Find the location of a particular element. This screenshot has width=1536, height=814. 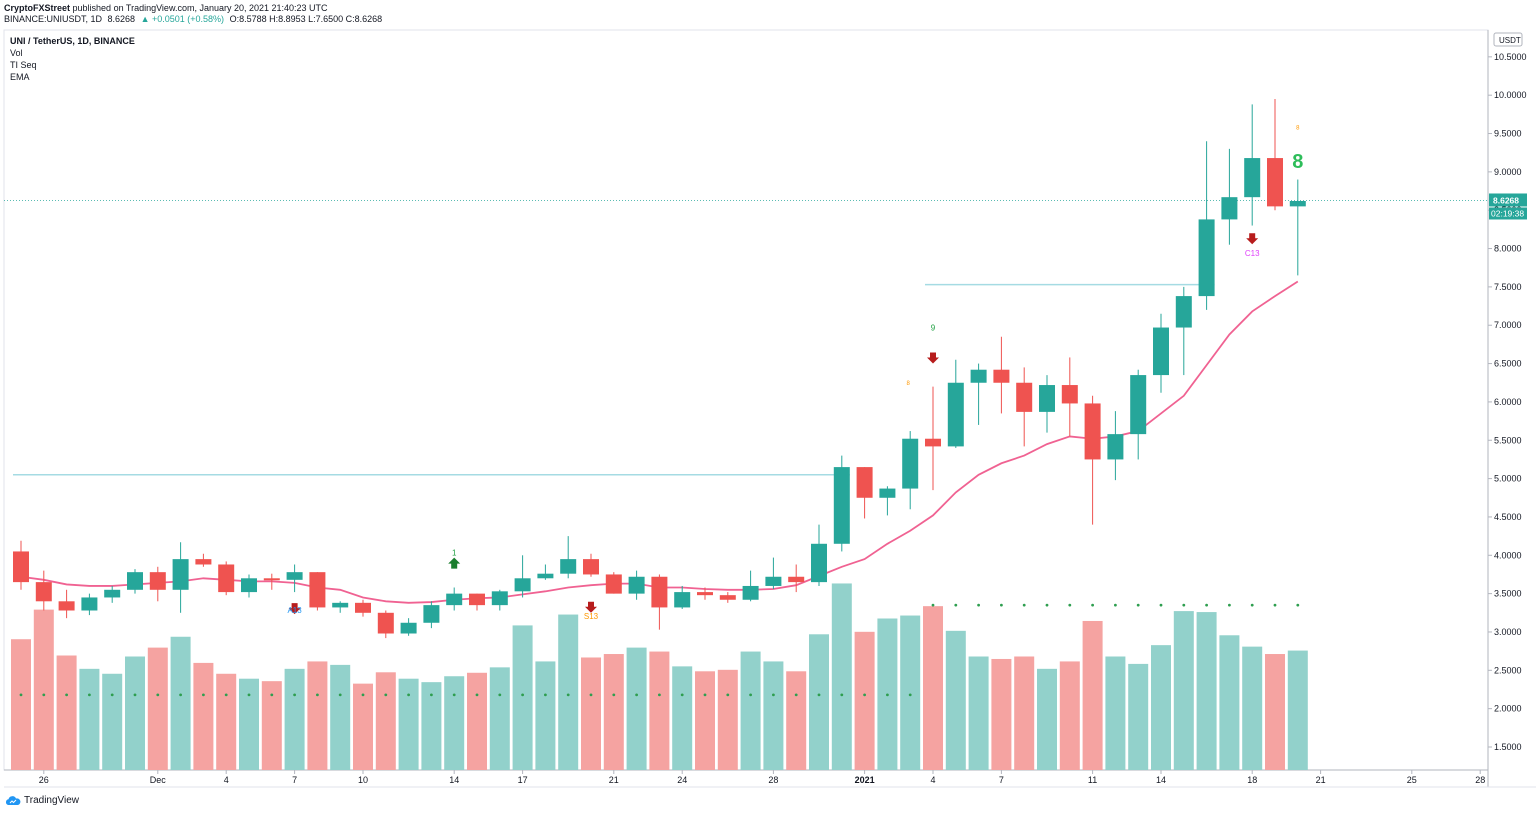

tradingview-logo: TradingView is located at coordinates (42, 800).